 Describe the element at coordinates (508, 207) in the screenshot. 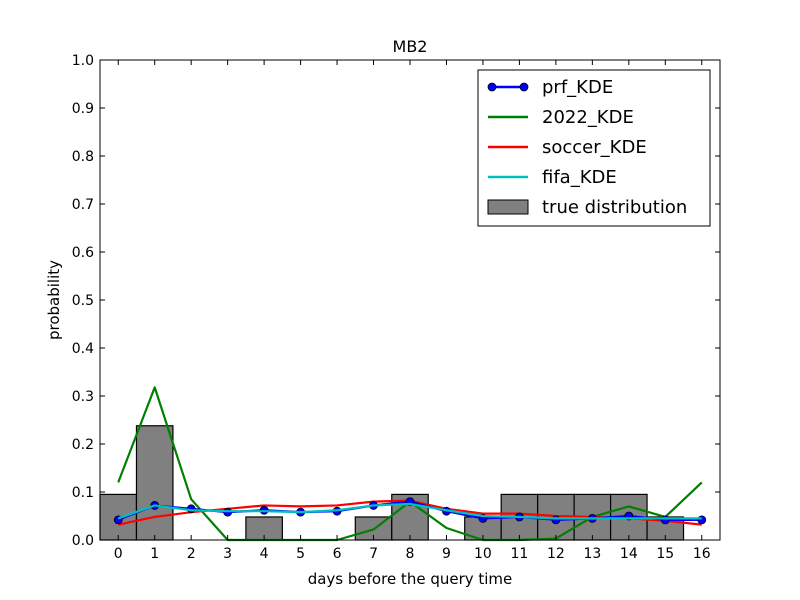

I see `legend-swatch-bar` at that location.